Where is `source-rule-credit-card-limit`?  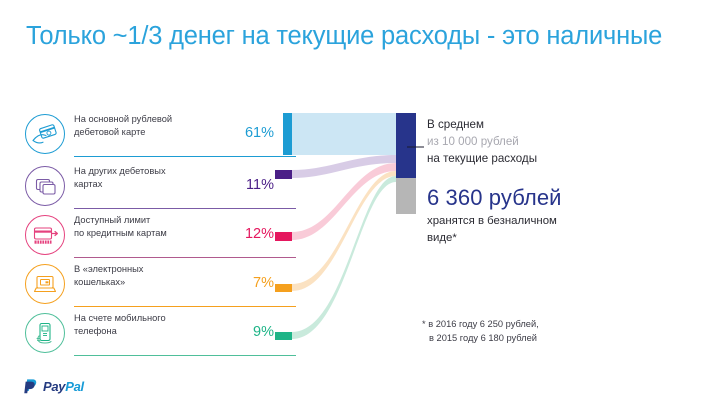
source-rule-credit-card-limit is located at coordinates (185, 257).